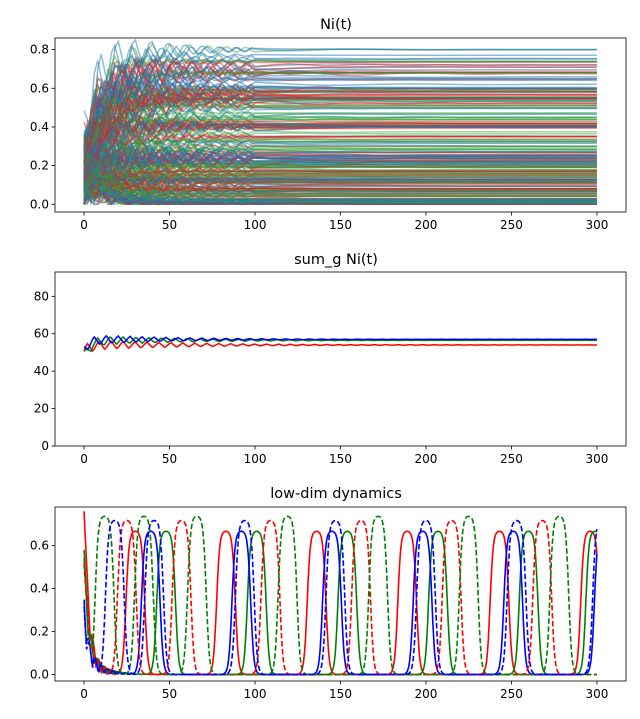 The height and width of the screenshot is (719, 640). Describe the element at coordinates (340, 346) in the screenshot. I see `sum-line-red` at that location.